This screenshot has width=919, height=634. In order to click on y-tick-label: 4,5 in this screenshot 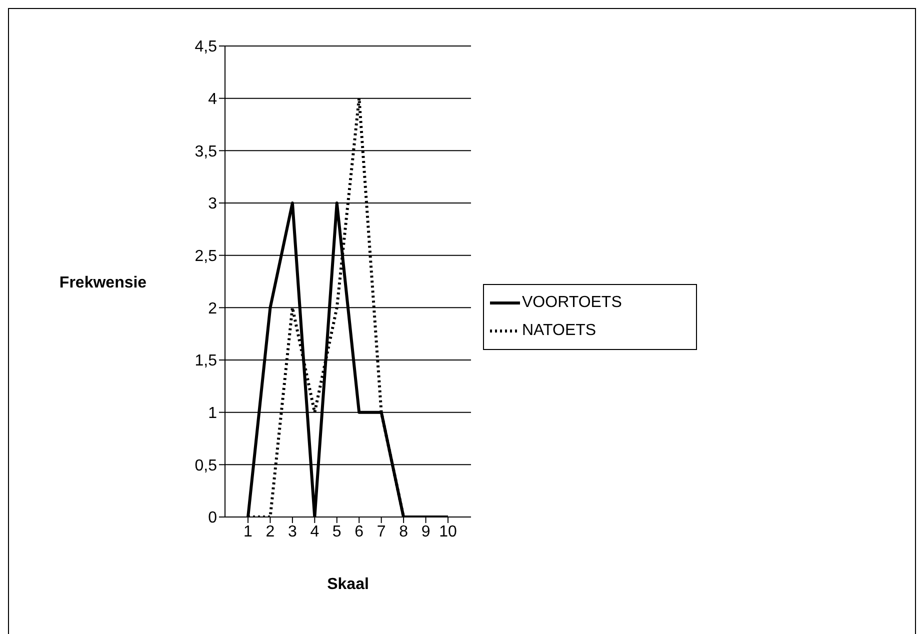, I will do `click(206, 47)`.